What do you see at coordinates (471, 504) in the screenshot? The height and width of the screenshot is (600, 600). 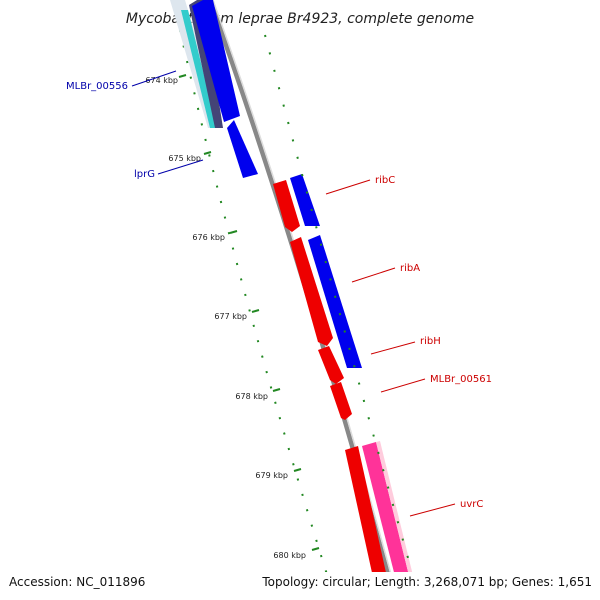 I see `gene-label-uvrc: uvrC` at bounding box center [471, 504].